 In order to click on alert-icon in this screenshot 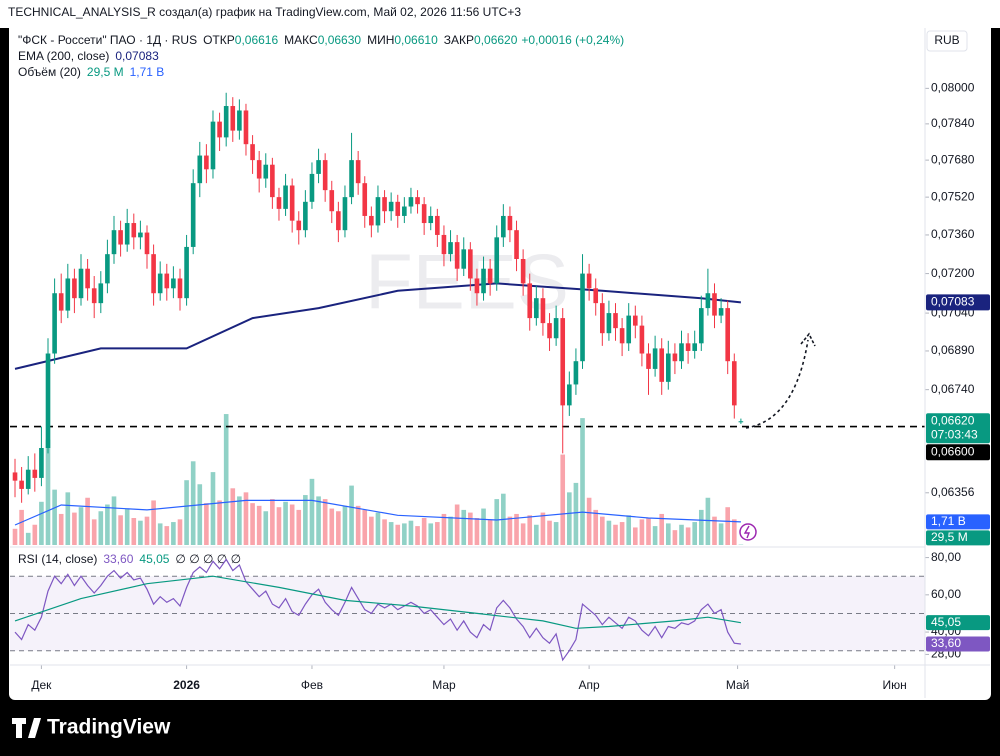, I will do `click(748, 532)`.